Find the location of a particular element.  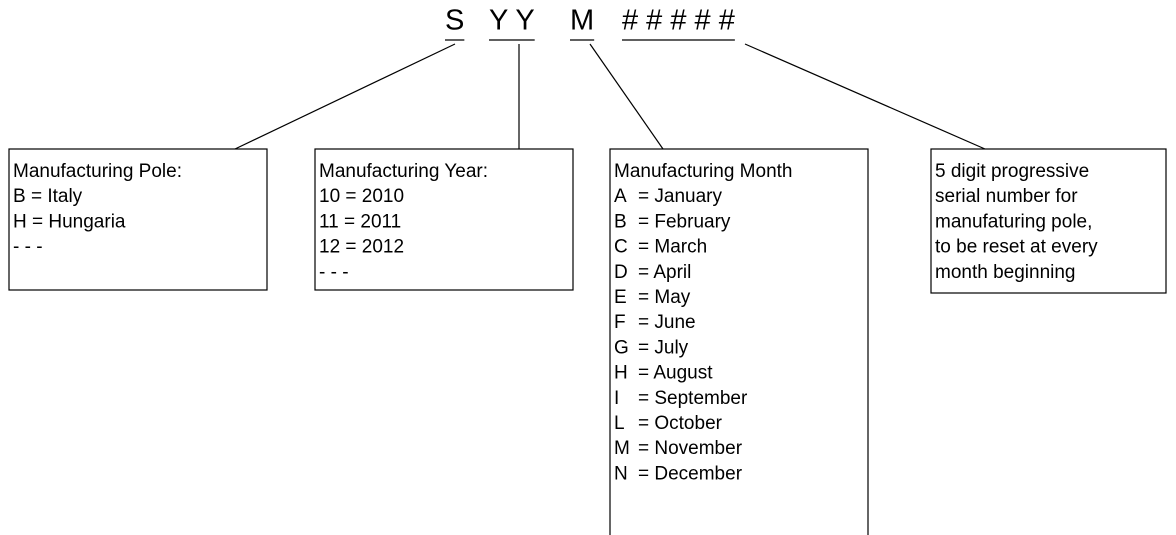

box-line: 12 = 2012 is located at coordinates (361, 247).